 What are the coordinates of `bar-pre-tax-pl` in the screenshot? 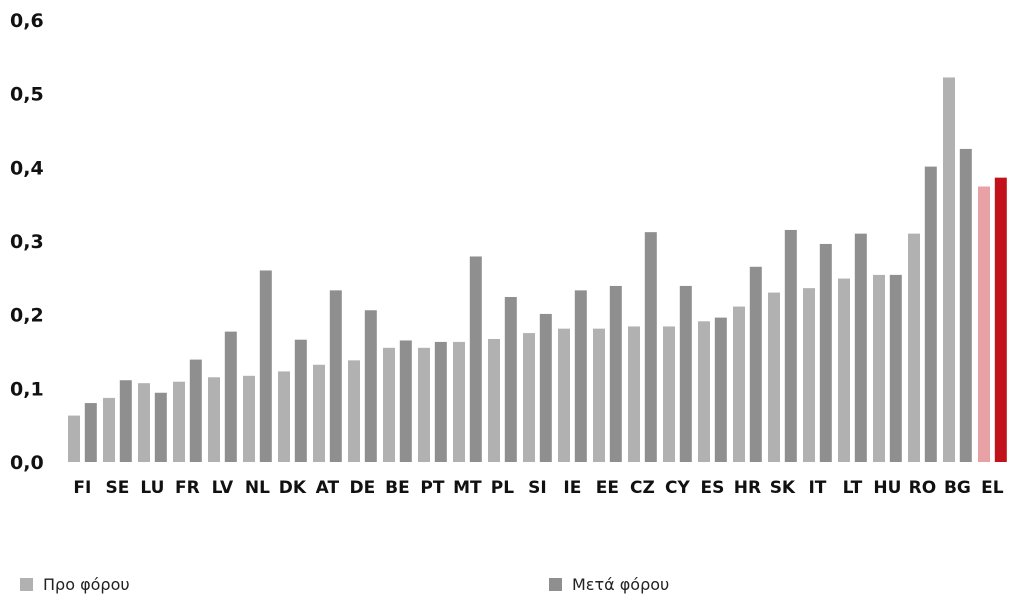 It's located at (494, 400).